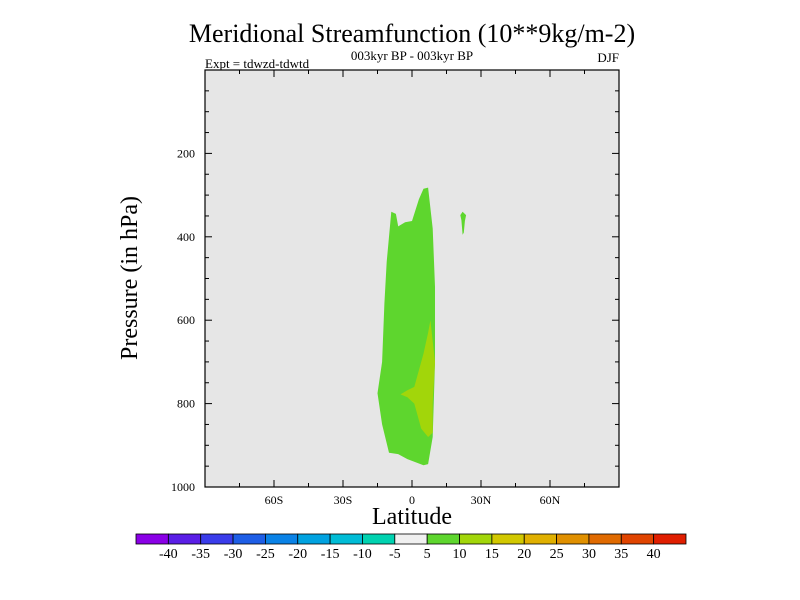 Image resolution: width=800 pixels, height=600 pixels. What do you see at coordinates (481, 500) in the screenshot?
I see `x-tick-label: 30N` at bounding box center [481, 500].